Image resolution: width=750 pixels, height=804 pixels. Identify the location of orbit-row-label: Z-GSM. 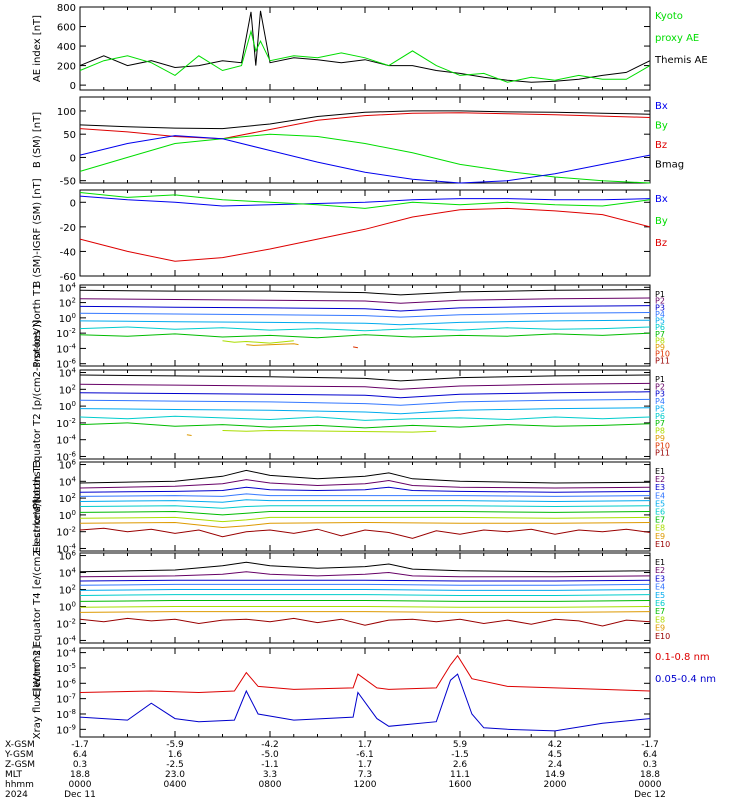
(20, 765).